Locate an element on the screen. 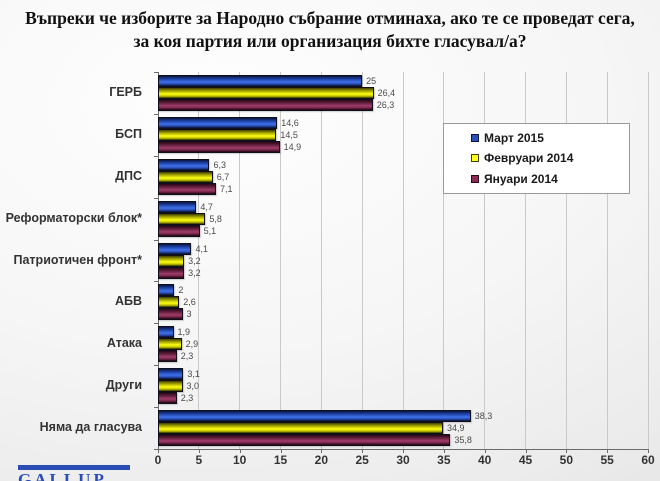 This screenshot has height=481, width=660. value-label: 2,3 is located at coordinates (187, 398).